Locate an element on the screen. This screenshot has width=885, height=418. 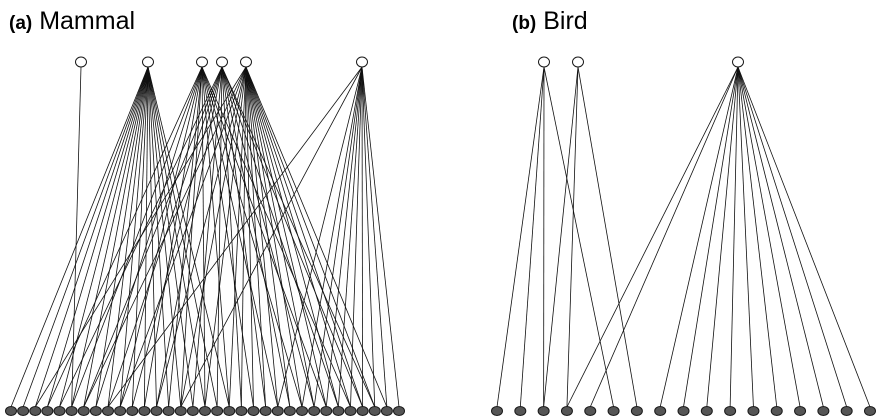
panel-b-bottom-nodes is located at coordinates (683, 411).